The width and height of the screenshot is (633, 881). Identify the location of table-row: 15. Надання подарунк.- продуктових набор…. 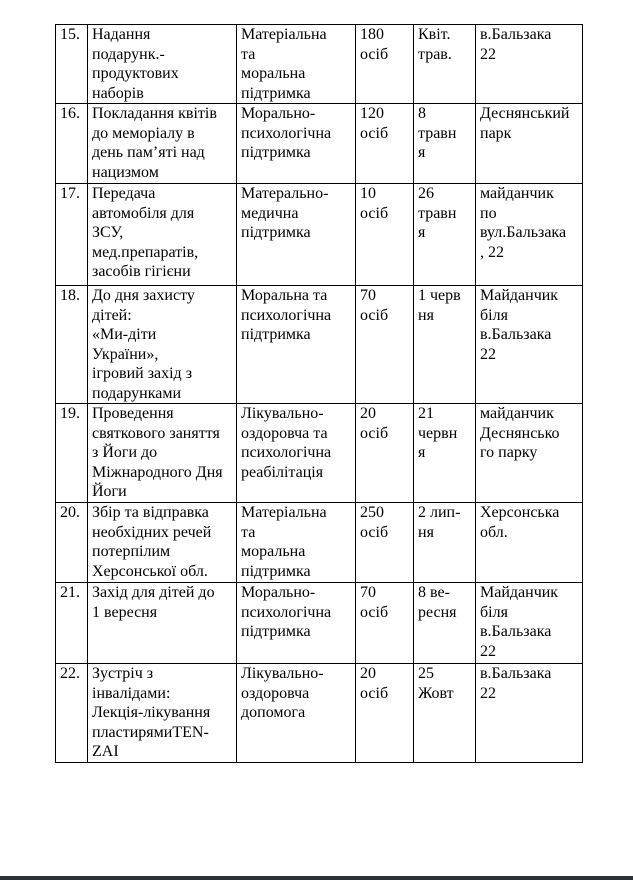
(319, 64).